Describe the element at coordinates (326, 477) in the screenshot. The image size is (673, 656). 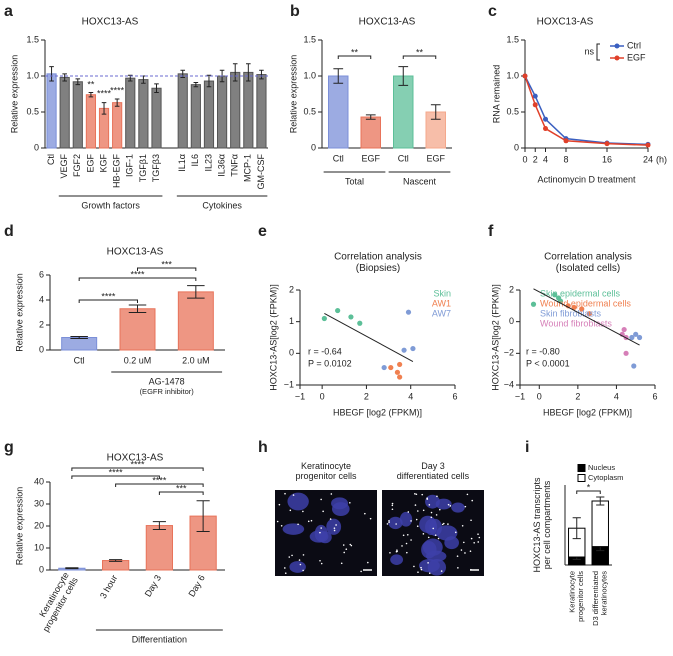
I see `image-label-line: progenitor cells` at that location.